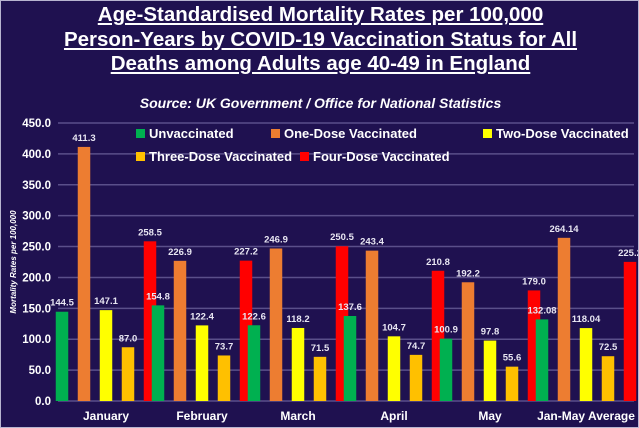 The image size is (639, 428). Describe the element at coordinates (36, 309) in the screenshot. I see `y-tick-label: 150.0` at that location.